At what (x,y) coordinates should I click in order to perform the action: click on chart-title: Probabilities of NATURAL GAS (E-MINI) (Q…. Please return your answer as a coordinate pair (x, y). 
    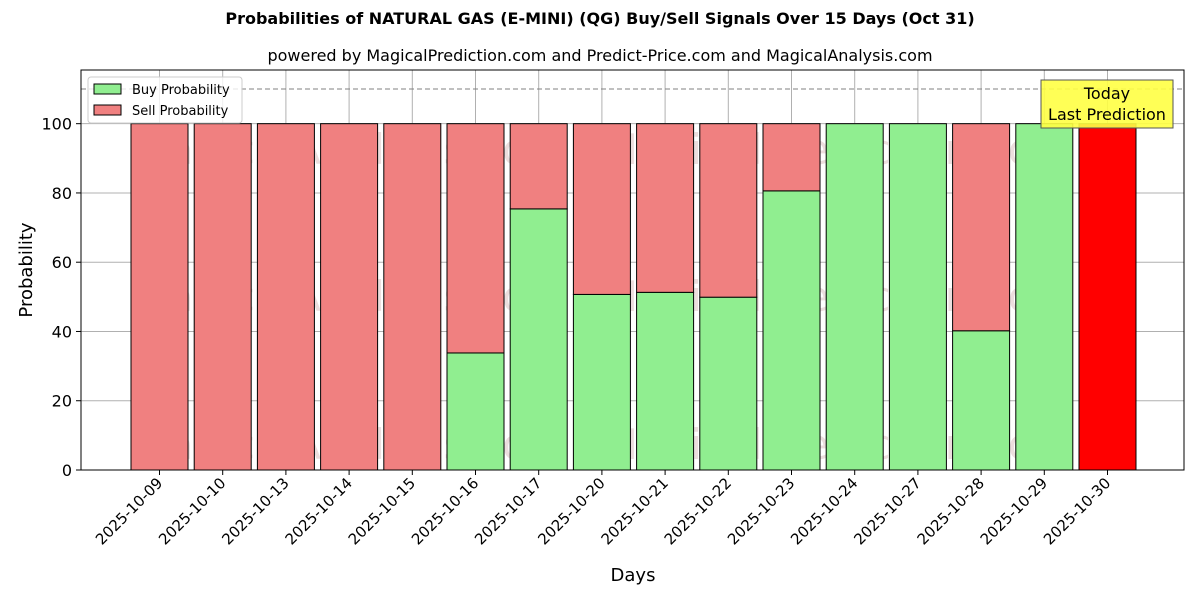
    Looking at the image, I should click on (600, 18).